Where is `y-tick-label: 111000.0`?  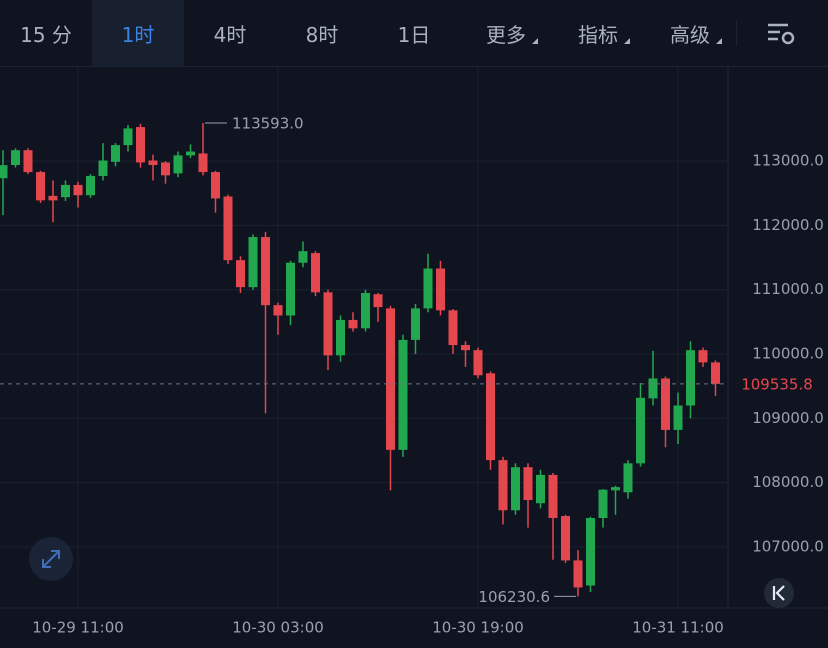
y-tick-label: 111000.0 is located at coordinates (788, 289).